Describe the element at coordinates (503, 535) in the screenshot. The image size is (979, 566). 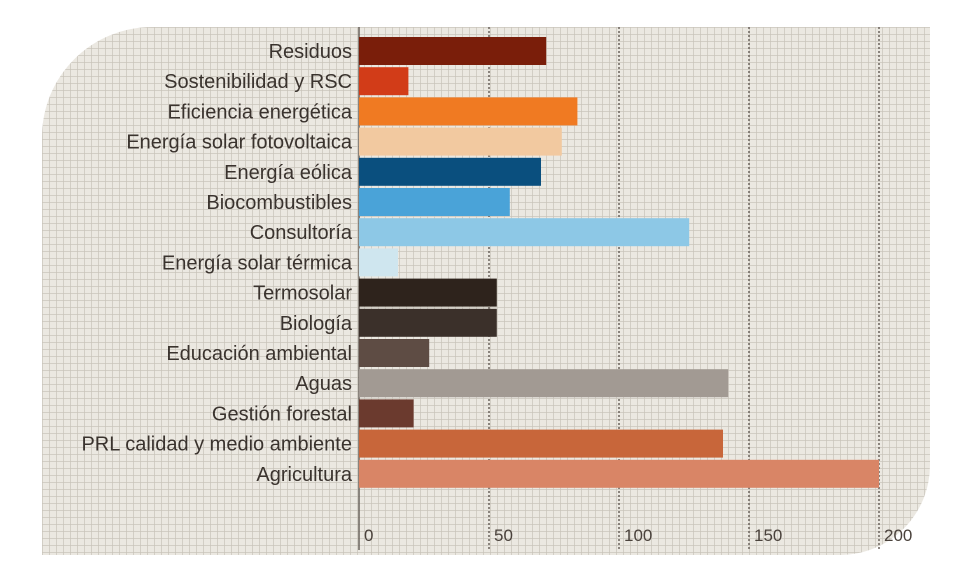
I see `x-tick-label: 50` at that location.